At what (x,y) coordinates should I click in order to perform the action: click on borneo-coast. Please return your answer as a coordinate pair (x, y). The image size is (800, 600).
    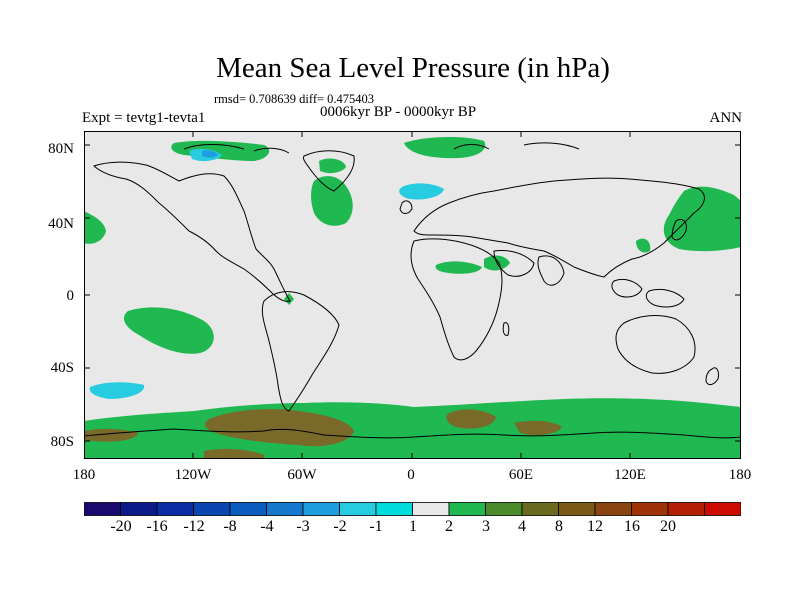
    Looking at the image, I should click on (627, 288).